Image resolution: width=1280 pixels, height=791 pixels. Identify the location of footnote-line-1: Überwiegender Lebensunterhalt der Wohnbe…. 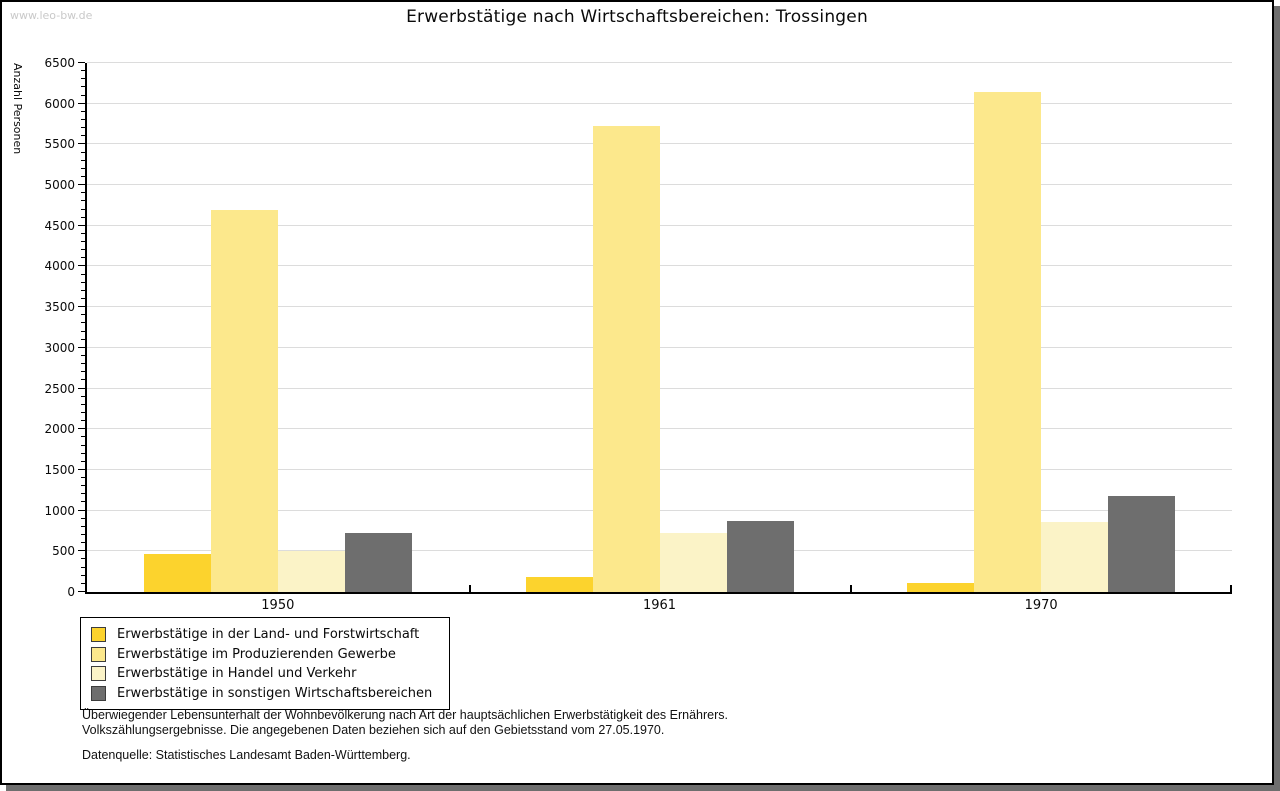
(405, 715).